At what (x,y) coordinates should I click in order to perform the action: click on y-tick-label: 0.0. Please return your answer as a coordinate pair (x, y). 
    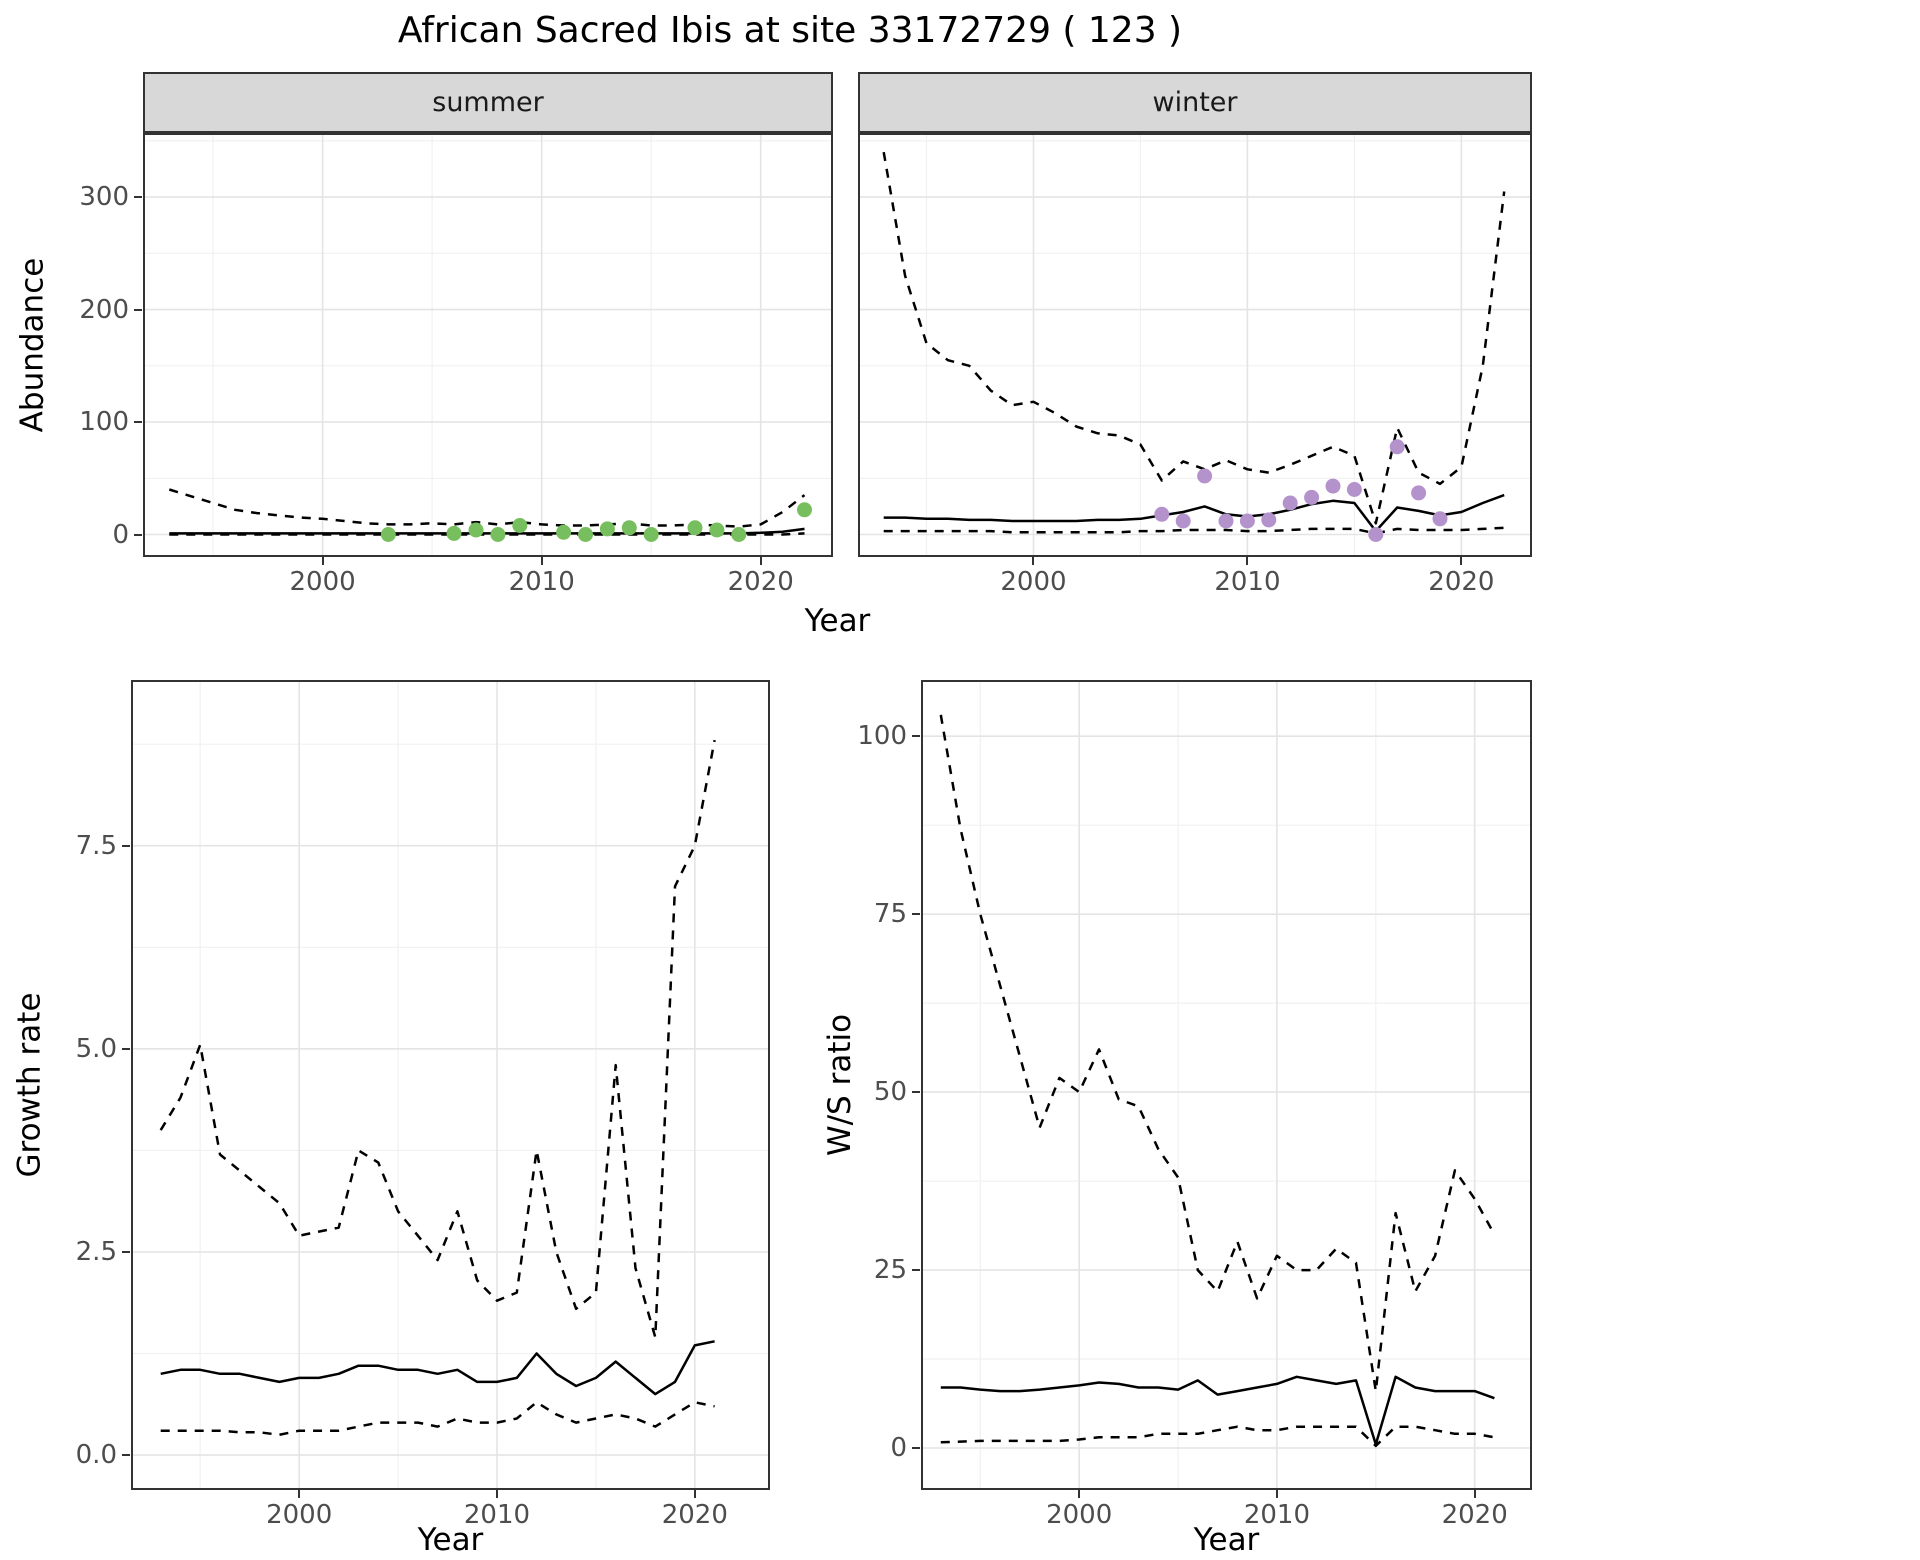
    Looking at the image, I should click on (96, 1455).